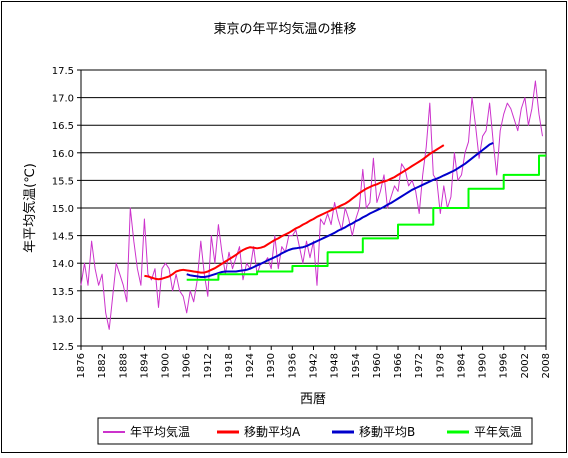 This screenshot has height=458, width=568. What do you see at coordinates (63, 237) in the screenshot?
I see `y-tick-label: 14.5` at bounding box center [63, 237].